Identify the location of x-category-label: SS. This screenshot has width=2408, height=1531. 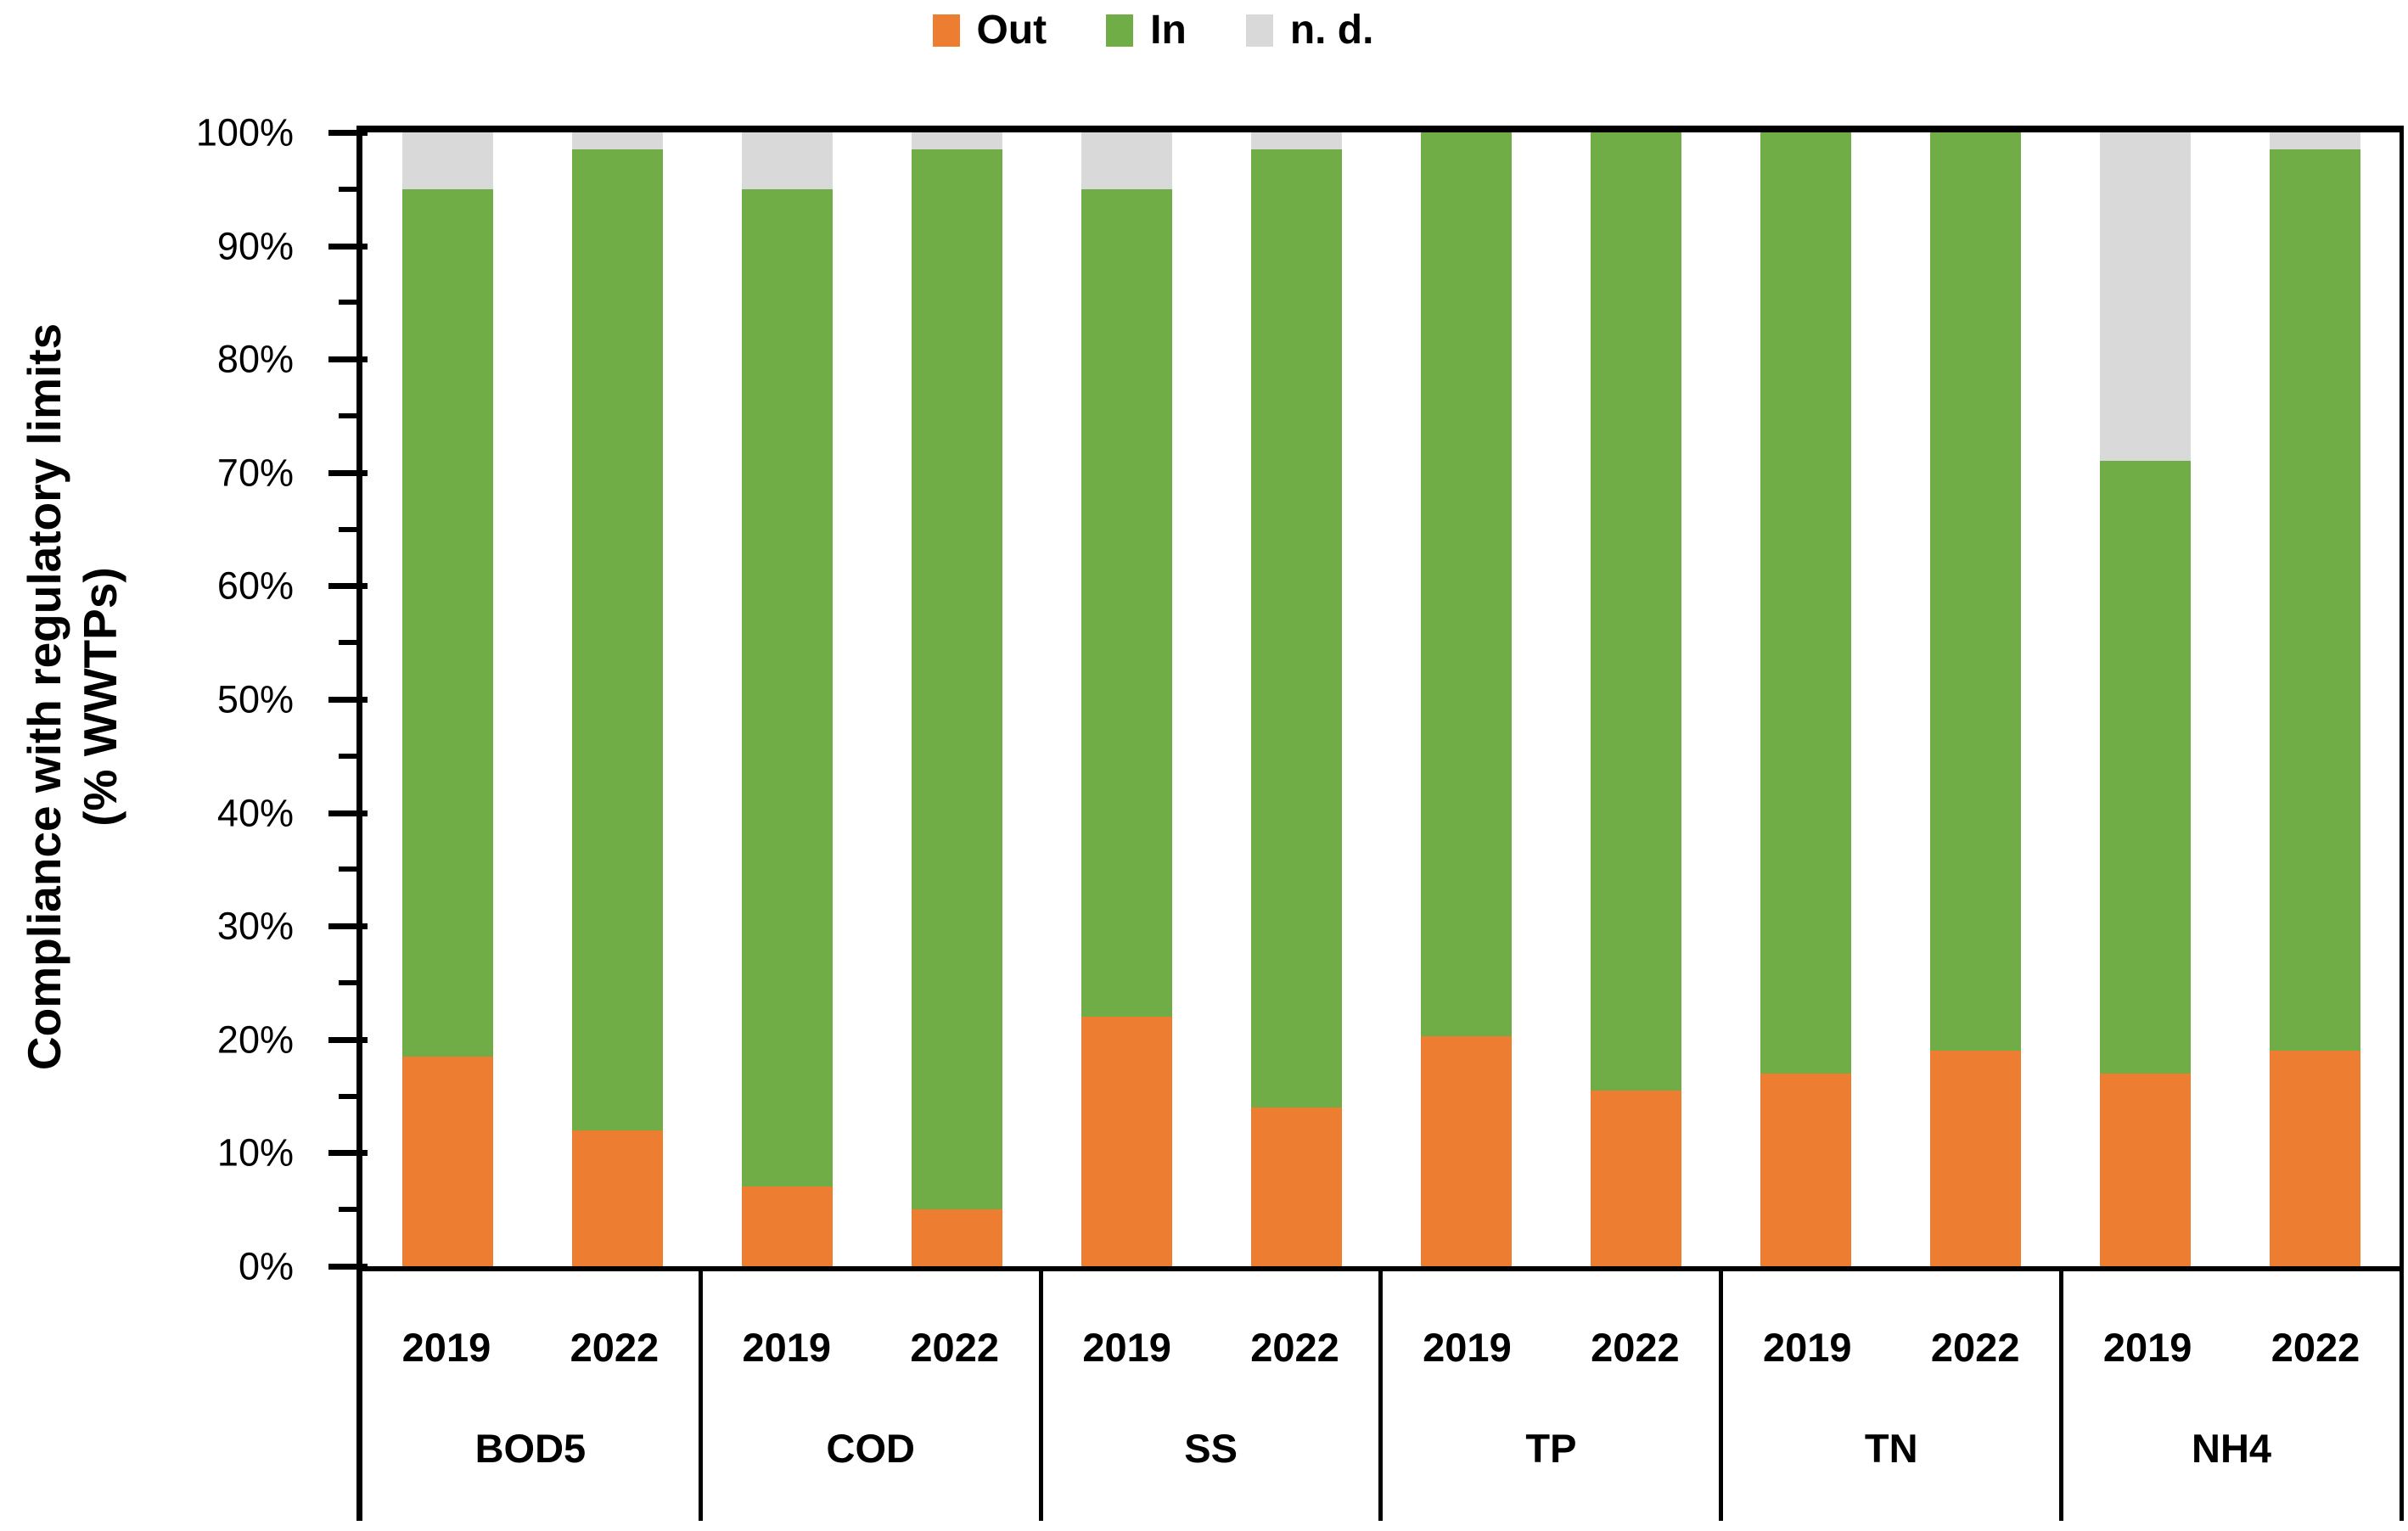
(1211, 1448).